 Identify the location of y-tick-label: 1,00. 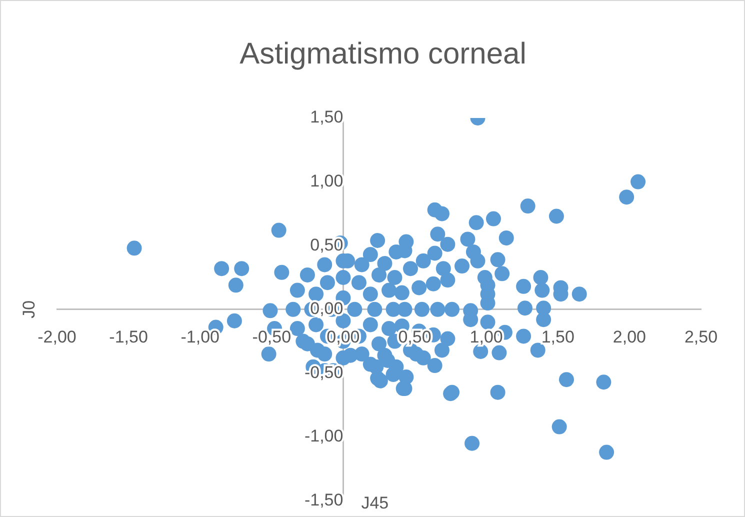
(327, 180).